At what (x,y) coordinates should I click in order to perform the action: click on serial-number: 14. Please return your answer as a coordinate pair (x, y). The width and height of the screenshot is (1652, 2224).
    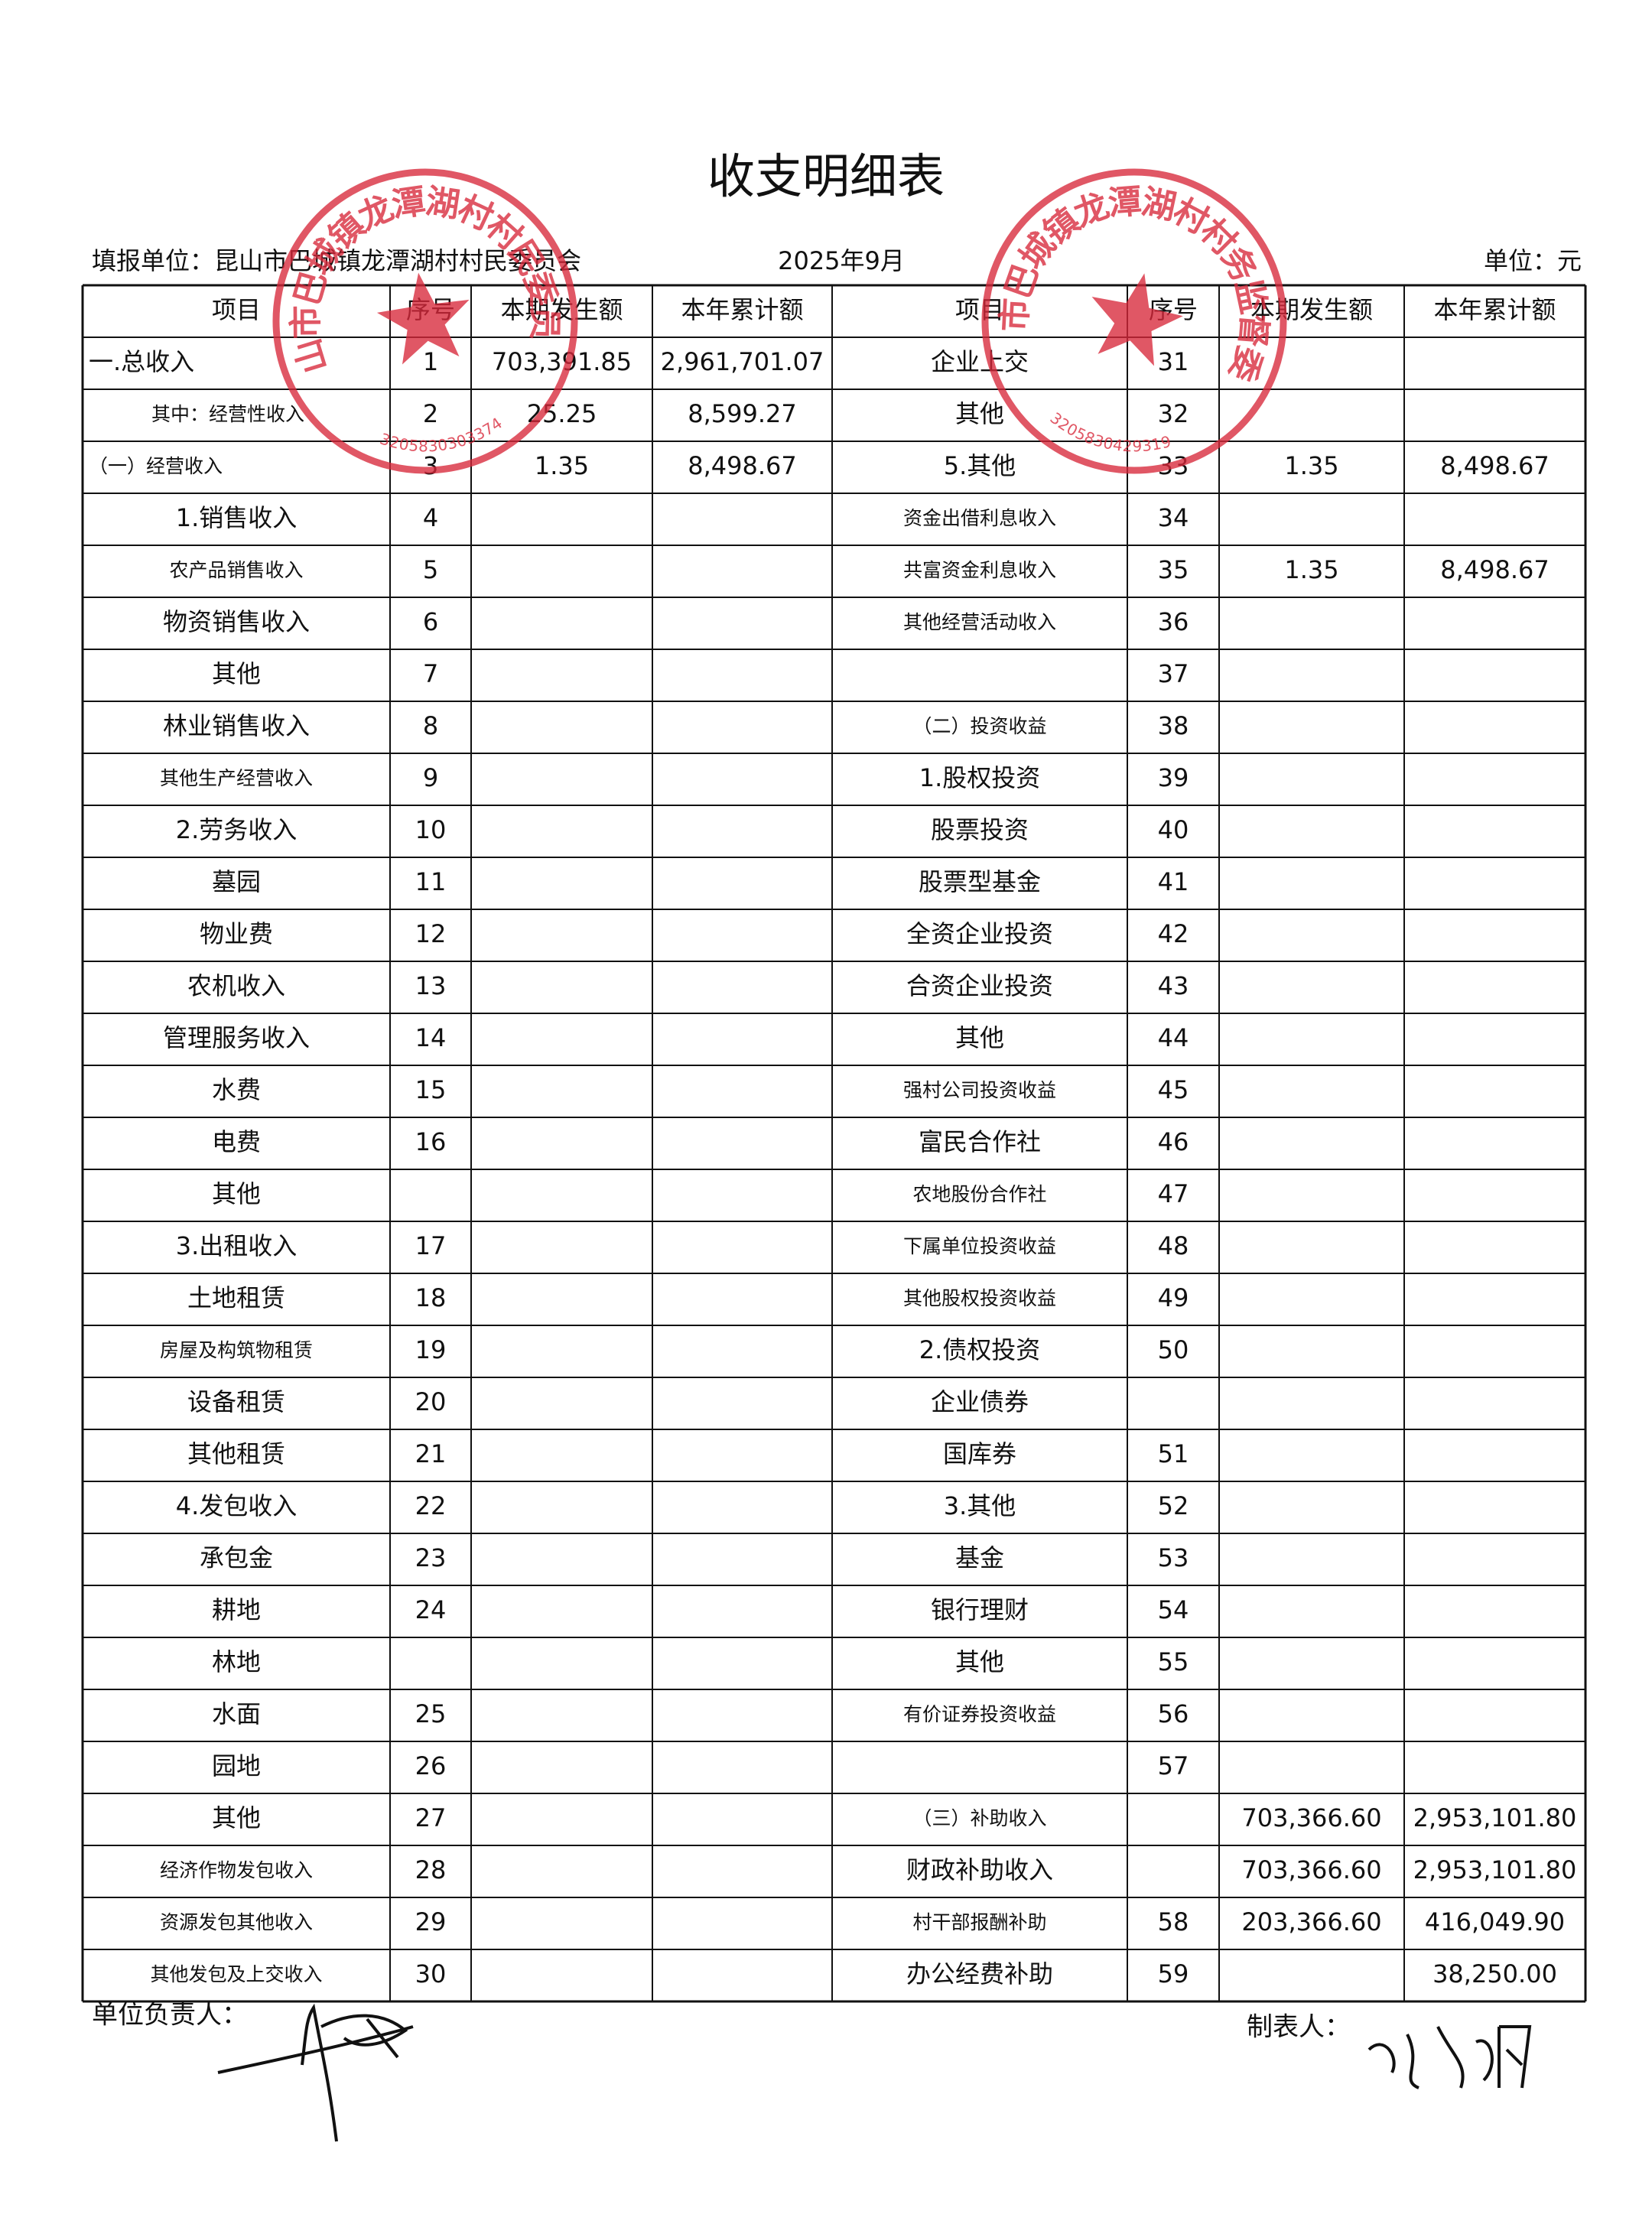
    Looking at the image, I should click on (431, 1038).